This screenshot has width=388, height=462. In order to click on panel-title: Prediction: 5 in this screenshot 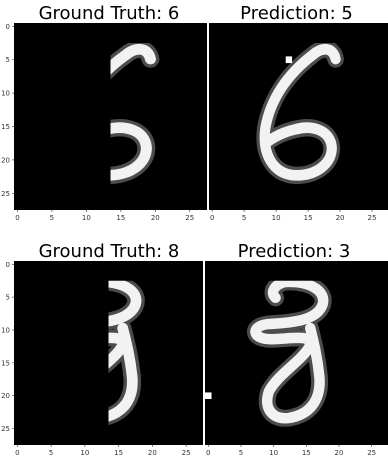, I will do `click(296, 13)`.